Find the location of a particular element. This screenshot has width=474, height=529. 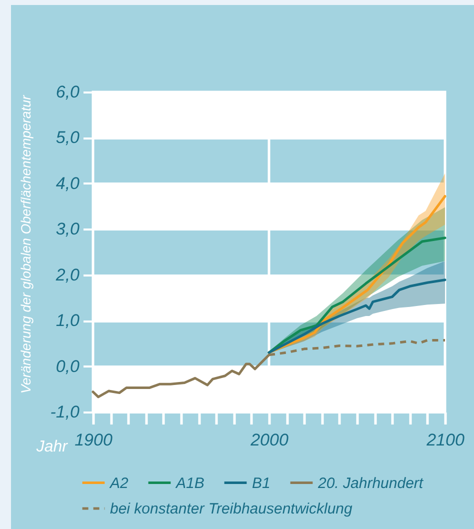

x-axis-title: Jahr is located at coordinates (51, 447).